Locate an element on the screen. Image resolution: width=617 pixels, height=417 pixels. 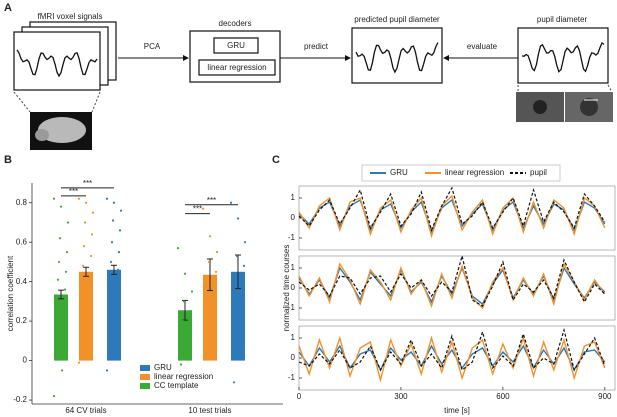
y-tick-label: 0.2 is located at coordinates (22, 320).